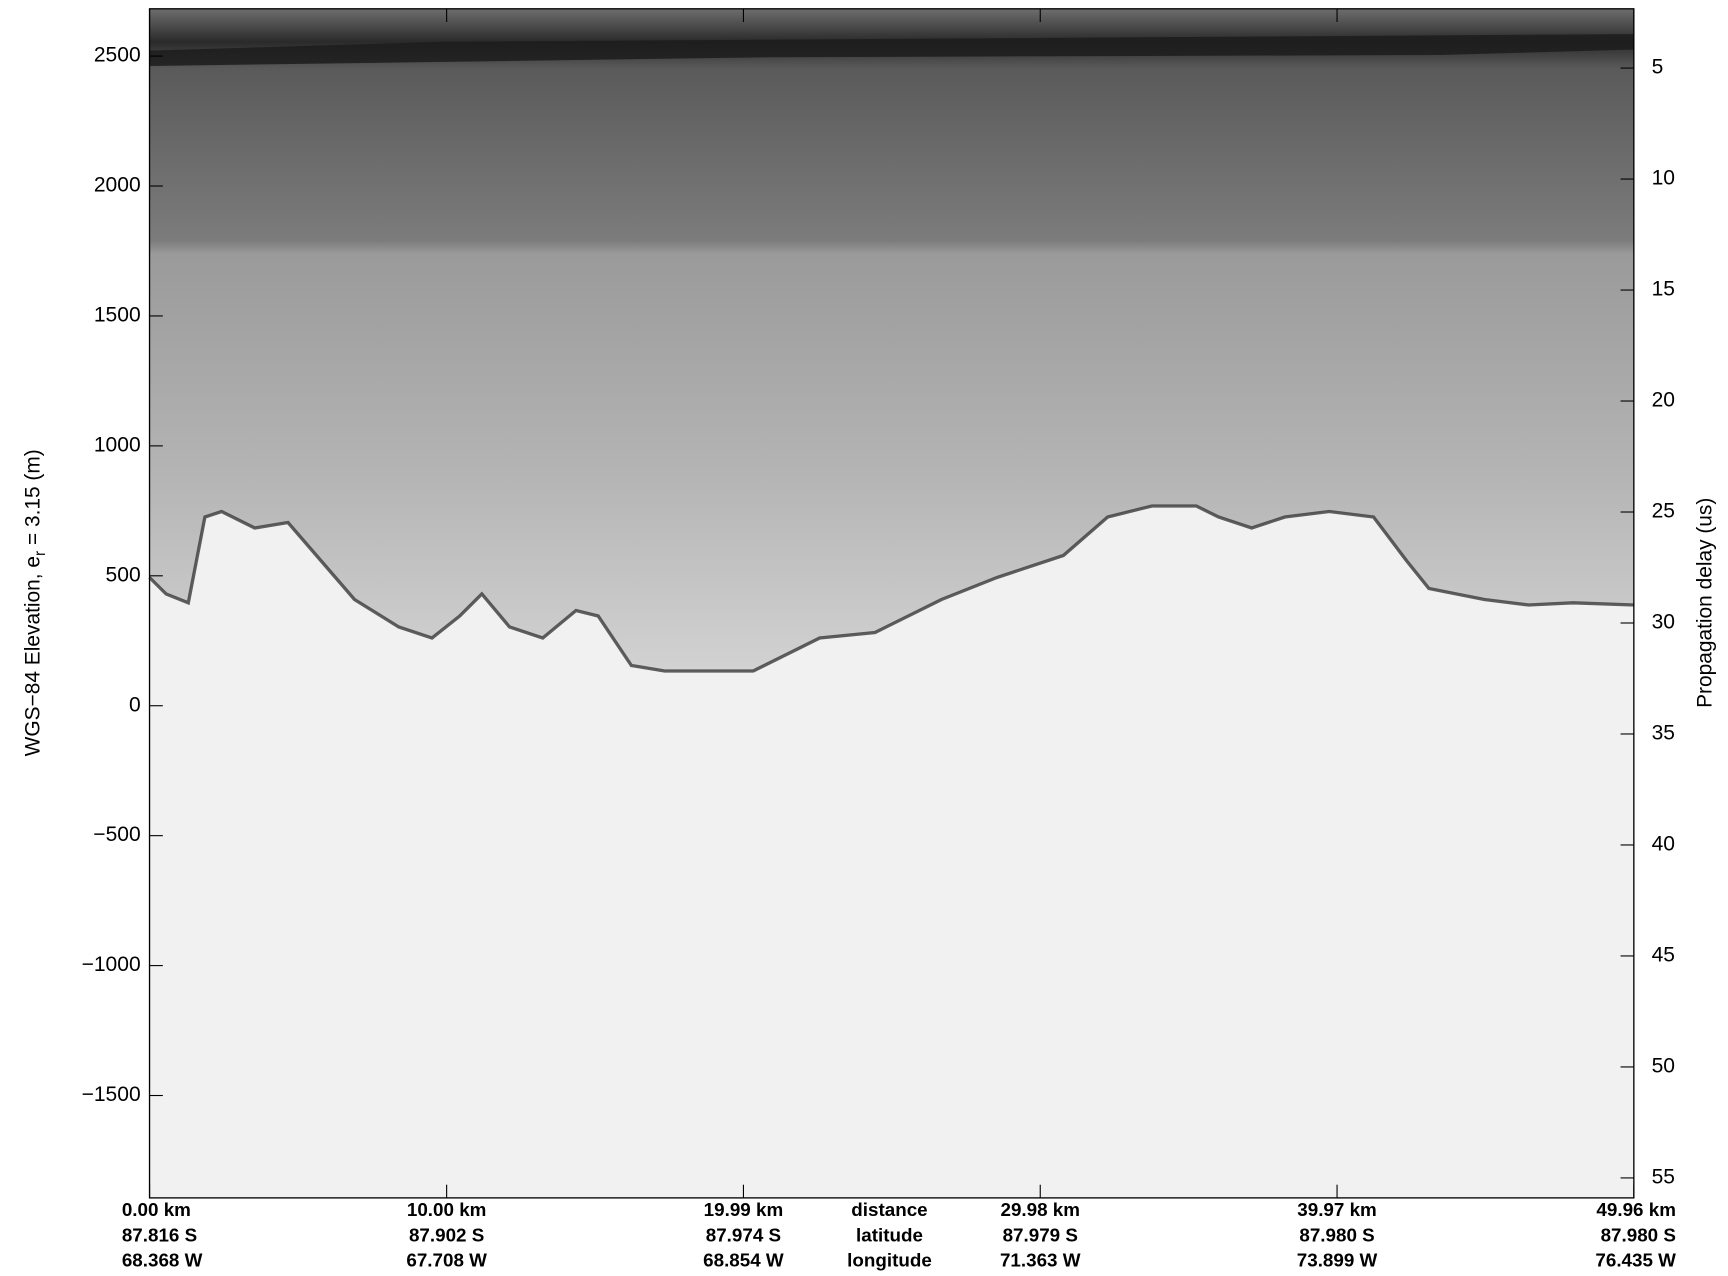 Image resolution: width=1728 pixels, height=1276 pixels. What do you see at coordinates (1663, 289) in the screenshot?
I see `y2-tick-label: 15` at bounding box center [1663, 289].